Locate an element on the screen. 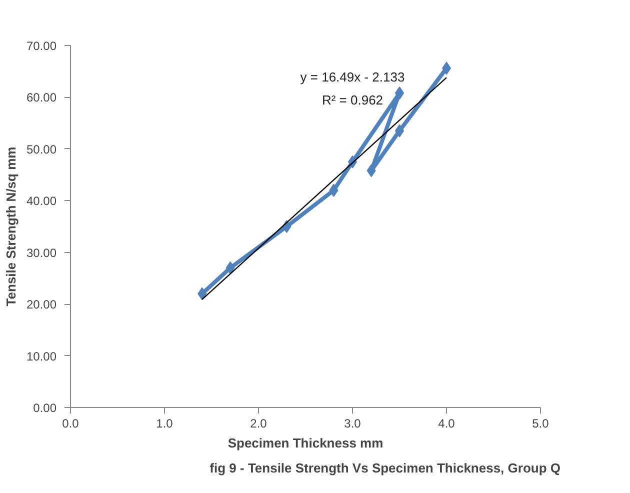 The width and height of the screenshot is (630, 493). x-tick-label: 3.0 is located at coordinates (353, 423).